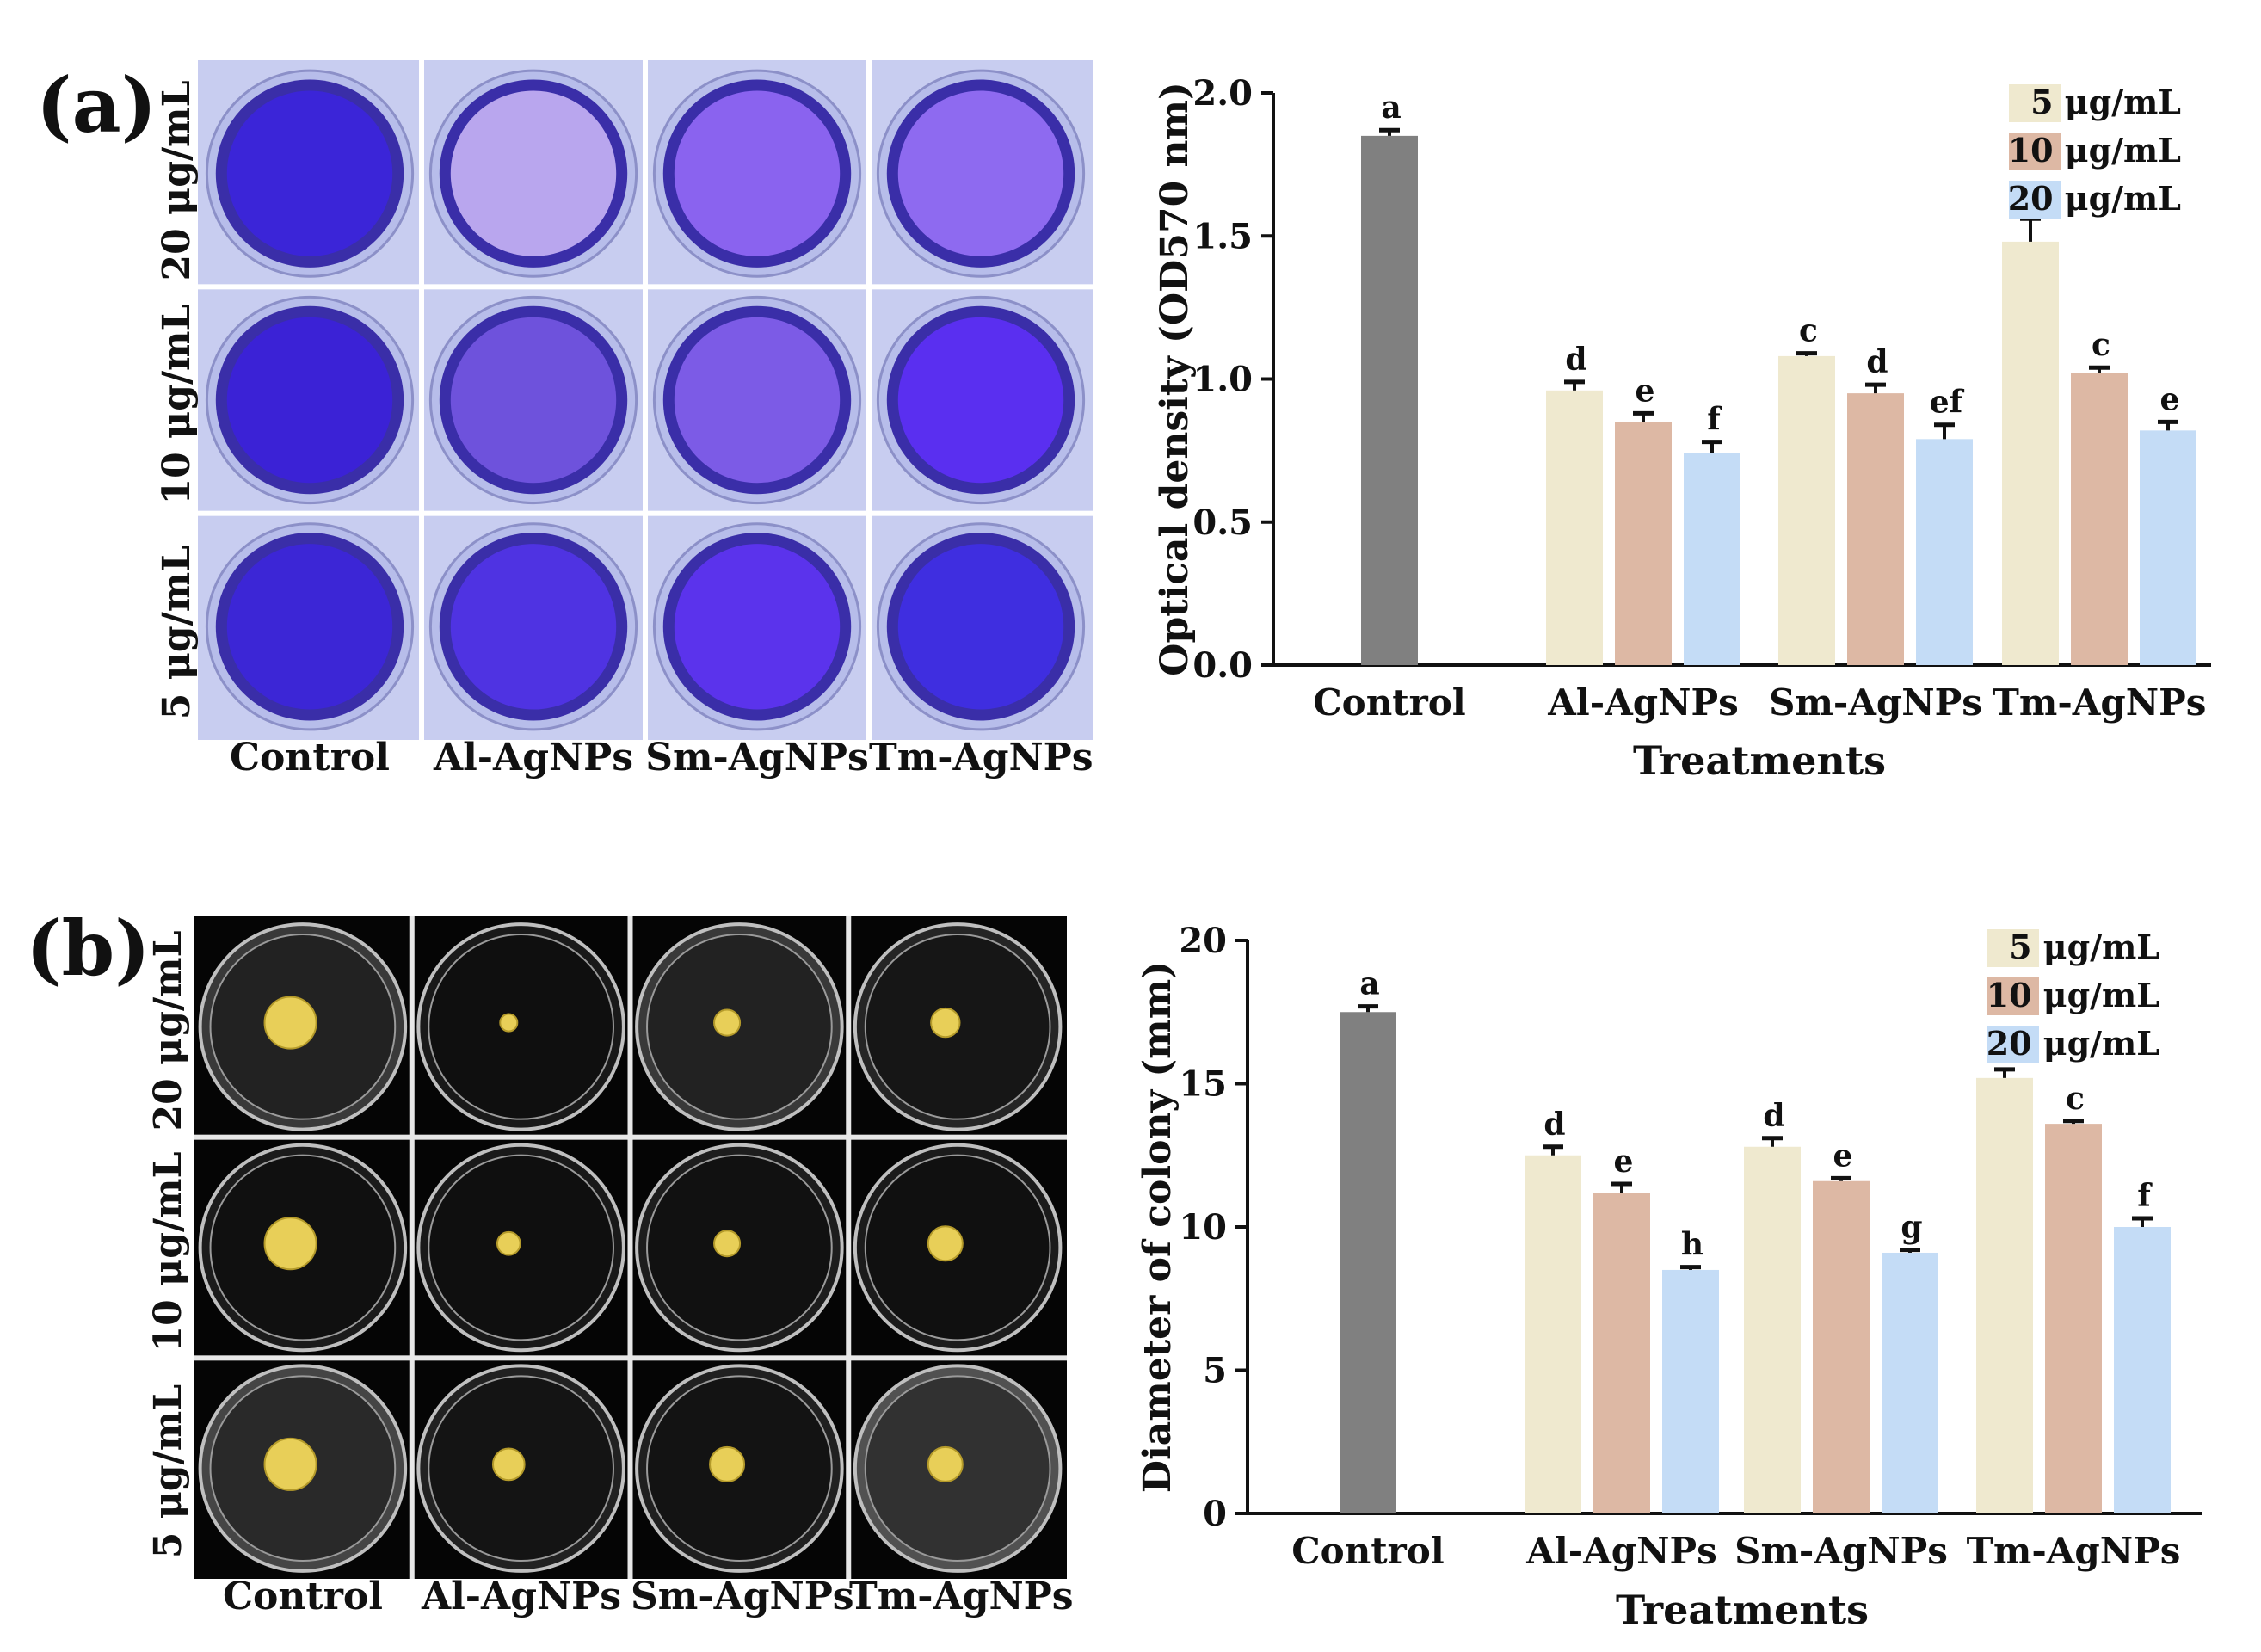 The image size is (2261, 1652). I want to click on col-label-control: Control, so click(310, 758).